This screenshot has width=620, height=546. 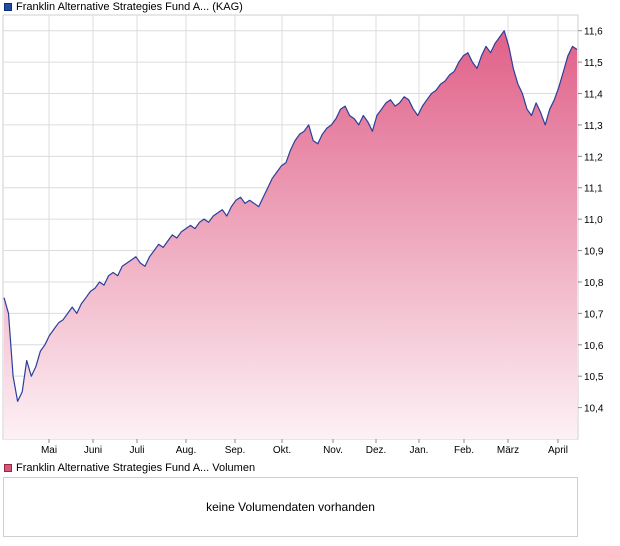 I want to click on y-tick-label: 11,6, so click(x=593, y=32).